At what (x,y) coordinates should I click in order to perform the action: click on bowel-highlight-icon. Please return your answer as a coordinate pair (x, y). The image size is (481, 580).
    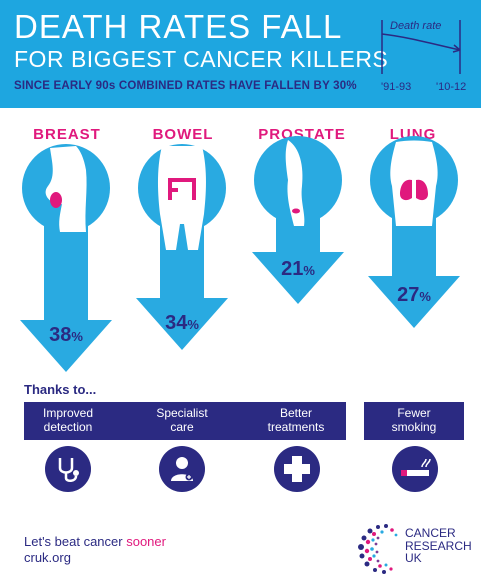
    Looking at the image, I should click on (182, 189).